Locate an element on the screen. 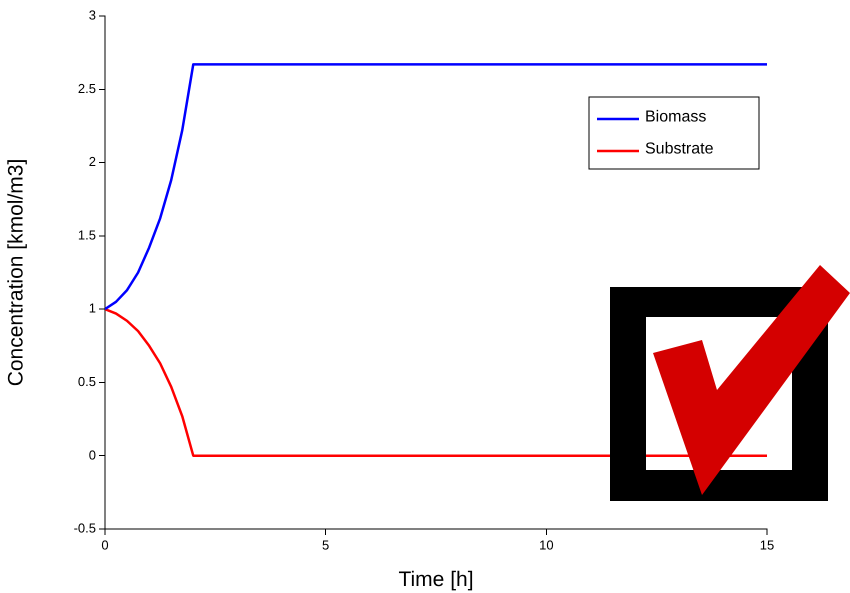 This screenshot has height=593, width=850. y-tick-label: 2 is located at coordinates (92, 162).